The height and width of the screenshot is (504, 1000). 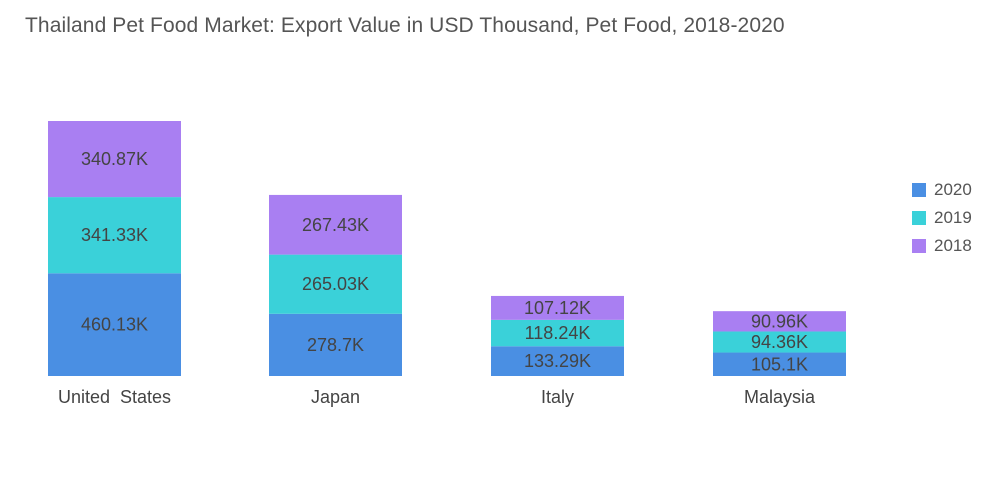 I want to click on data-label-2019-1: 265.03K, so click(x=335, y=284).